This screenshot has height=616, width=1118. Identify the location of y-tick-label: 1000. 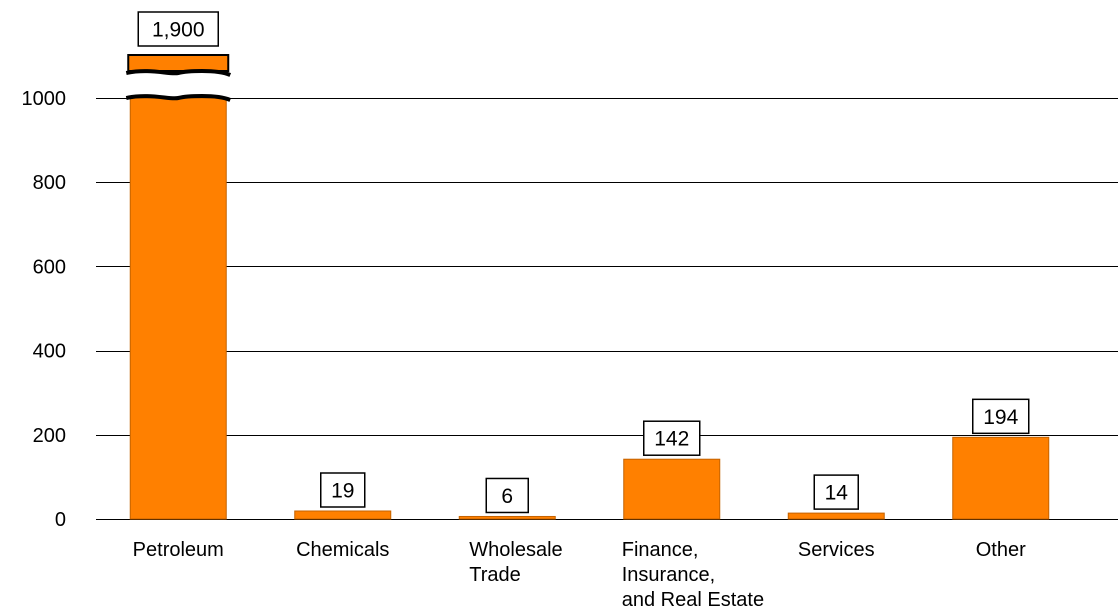
(44, 99).